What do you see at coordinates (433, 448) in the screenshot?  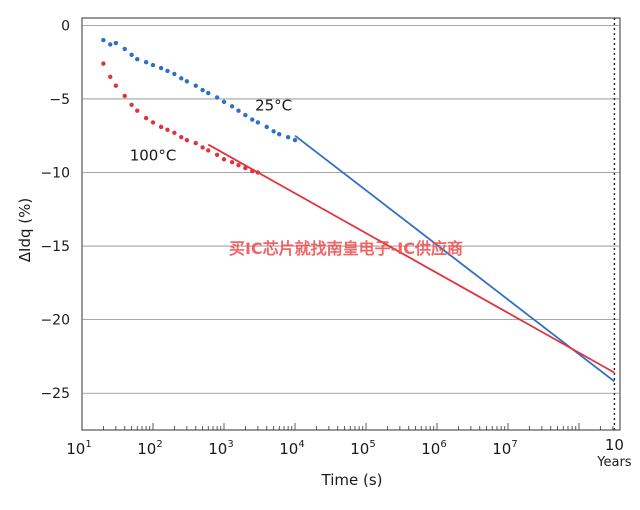 I see `x-tick-label: 10⁶` at bounding box center [433, 448].